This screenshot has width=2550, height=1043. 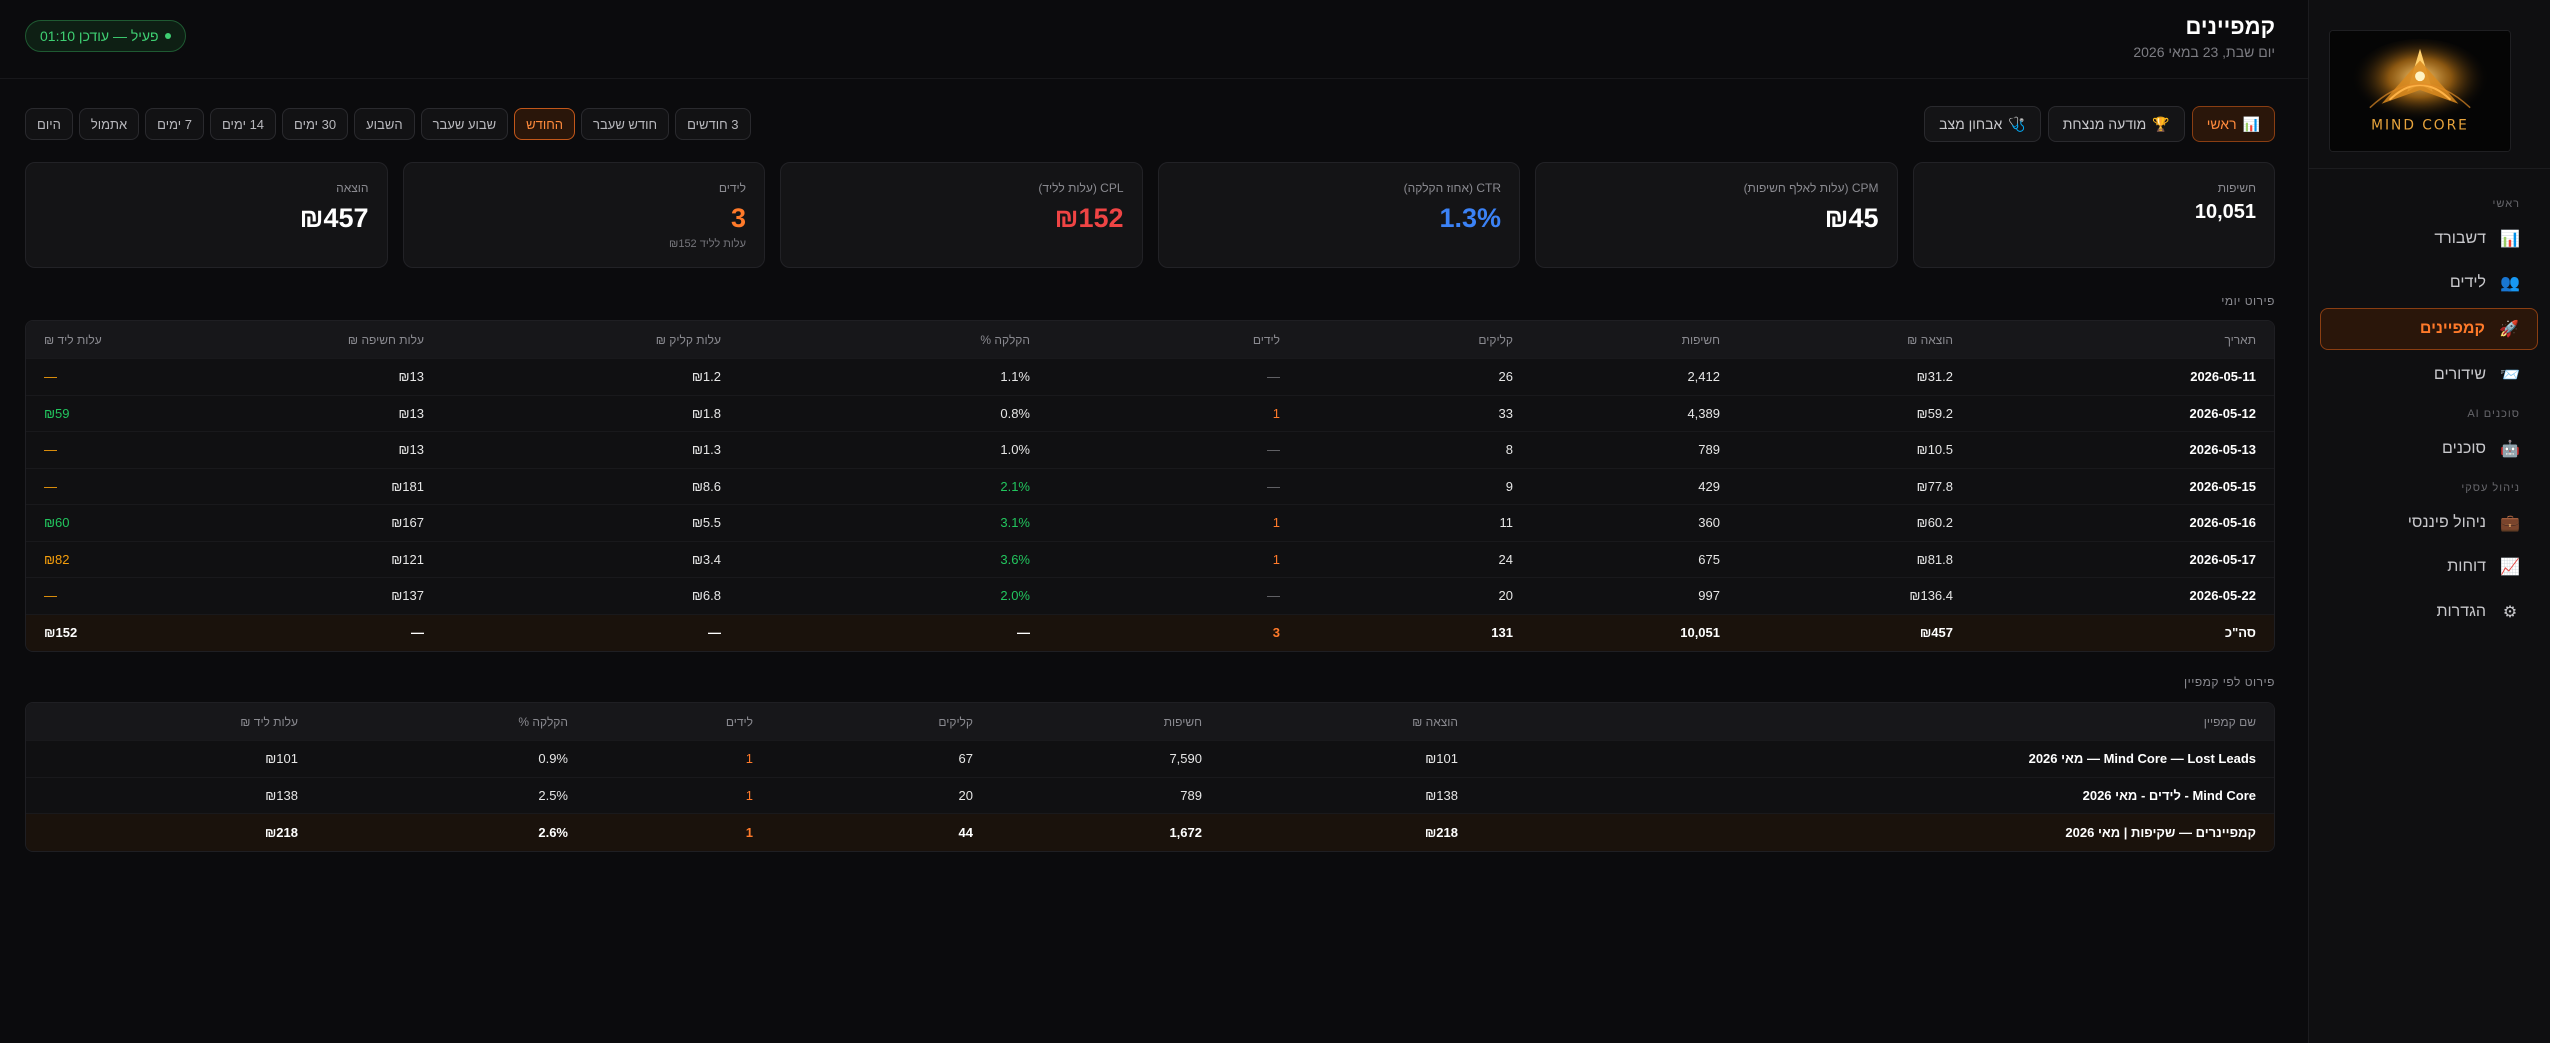 I want to click on cell-ctr: 3.1%, so click(x=1015, y=523).